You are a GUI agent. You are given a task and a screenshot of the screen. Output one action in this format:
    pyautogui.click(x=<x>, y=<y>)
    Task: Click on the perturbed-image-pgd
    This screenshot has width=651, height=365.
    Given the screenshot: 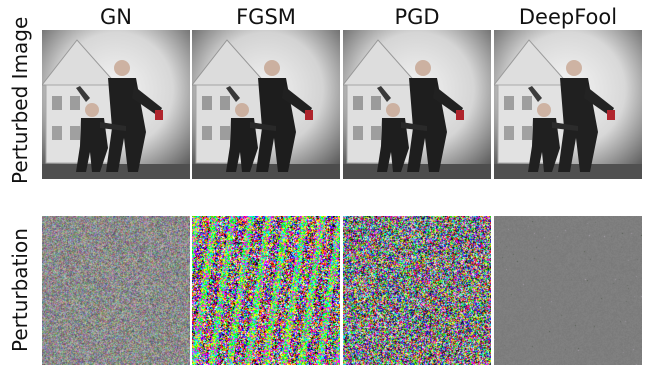 What is the action you would take?
    pyautogui.click(x=417, y=104)
    